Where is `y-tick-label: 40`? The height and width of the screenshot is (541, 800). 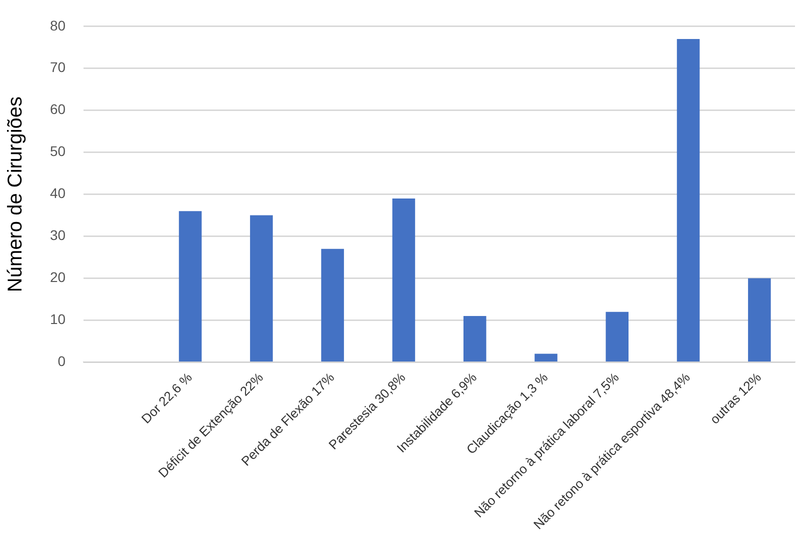
y-tick-label: 40 is located at coordinates (58, 193).